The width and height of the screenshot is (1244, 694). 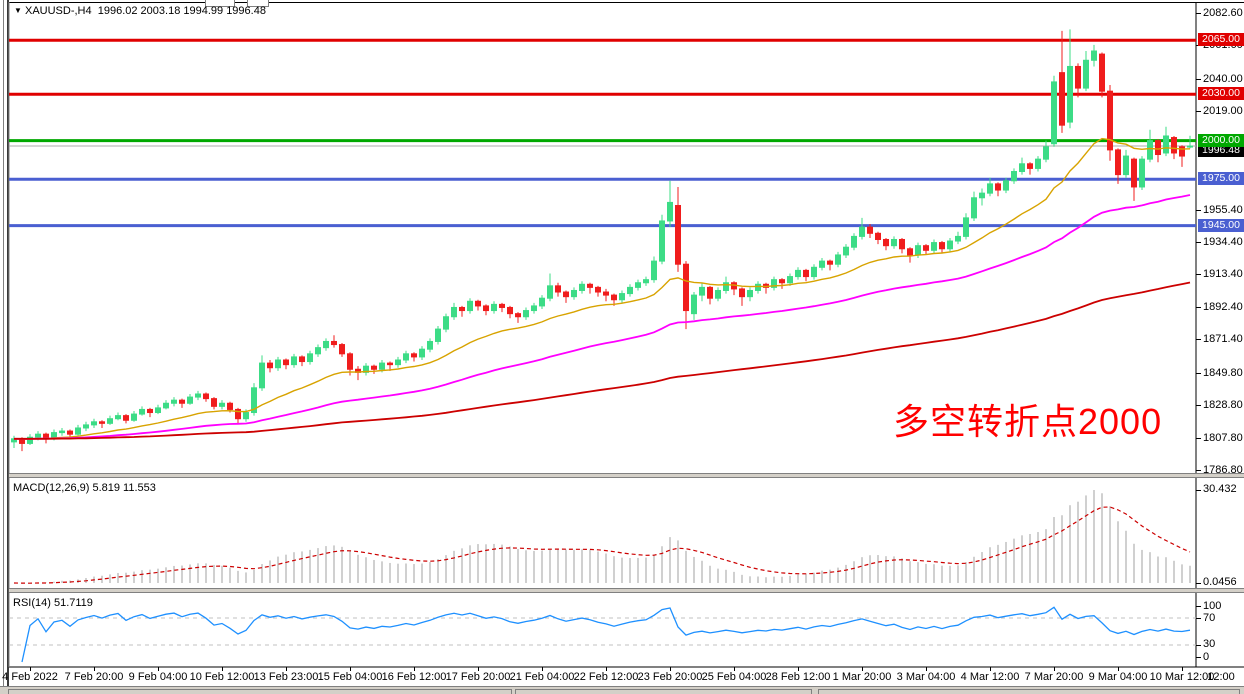 What do you see at coordinates (414, 677) in the screenshot?
I see `time-axis-label: 16 Feb 12:00` at bounding box center [414, 677].